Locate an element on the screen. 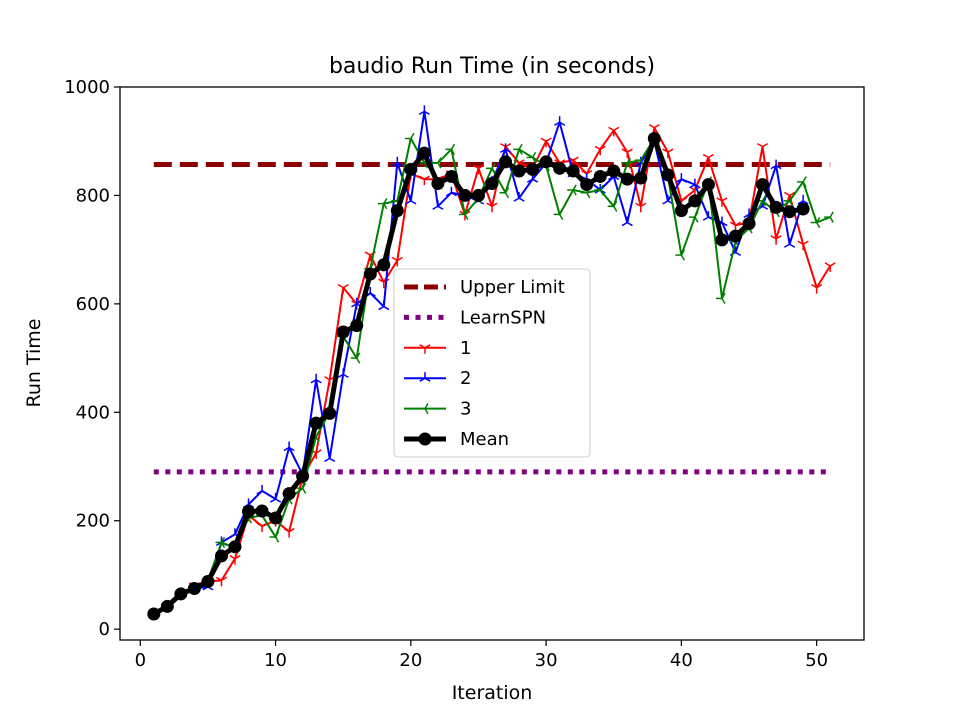  legend-entry-upper-limit: Upper Limit is located at coordinates (484, 287).